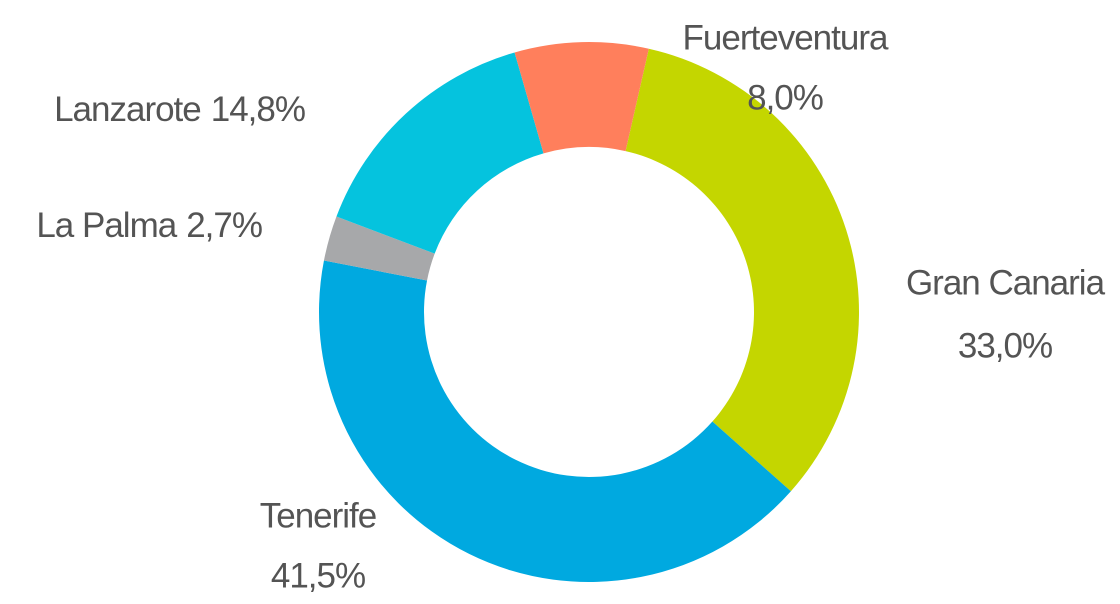 This screenshot has height=604, width=1120. Describe the element at coordinates (318, 575) in the screenshot. I see `slice-value: 41,5%` at that location.